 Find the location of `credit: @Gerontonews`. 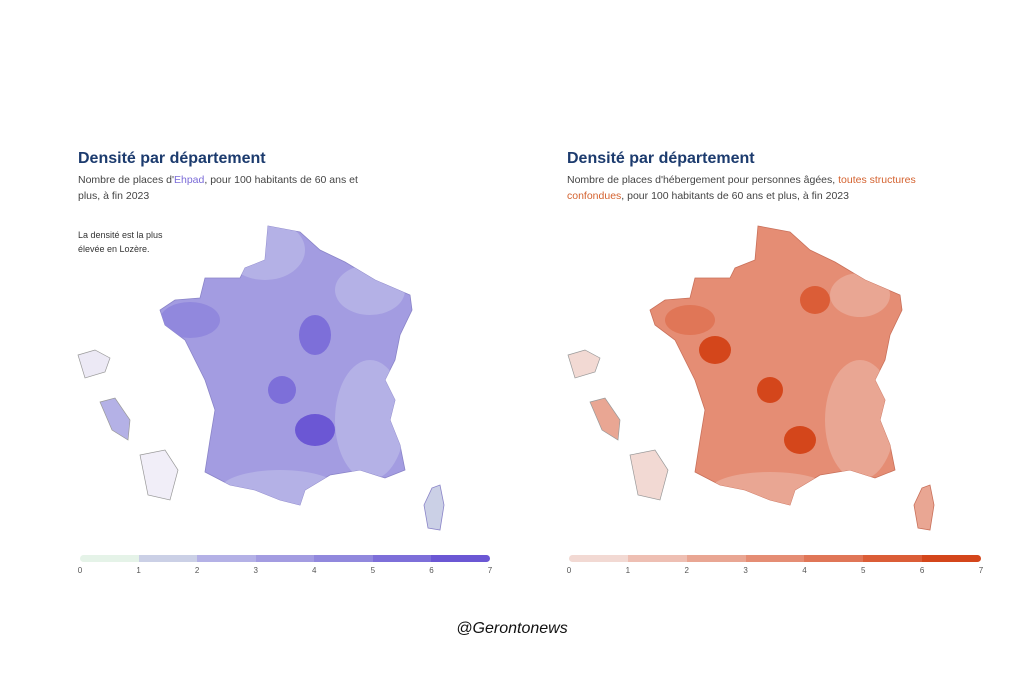

credit: @Gerontonews is located at coordinates (512, 628).